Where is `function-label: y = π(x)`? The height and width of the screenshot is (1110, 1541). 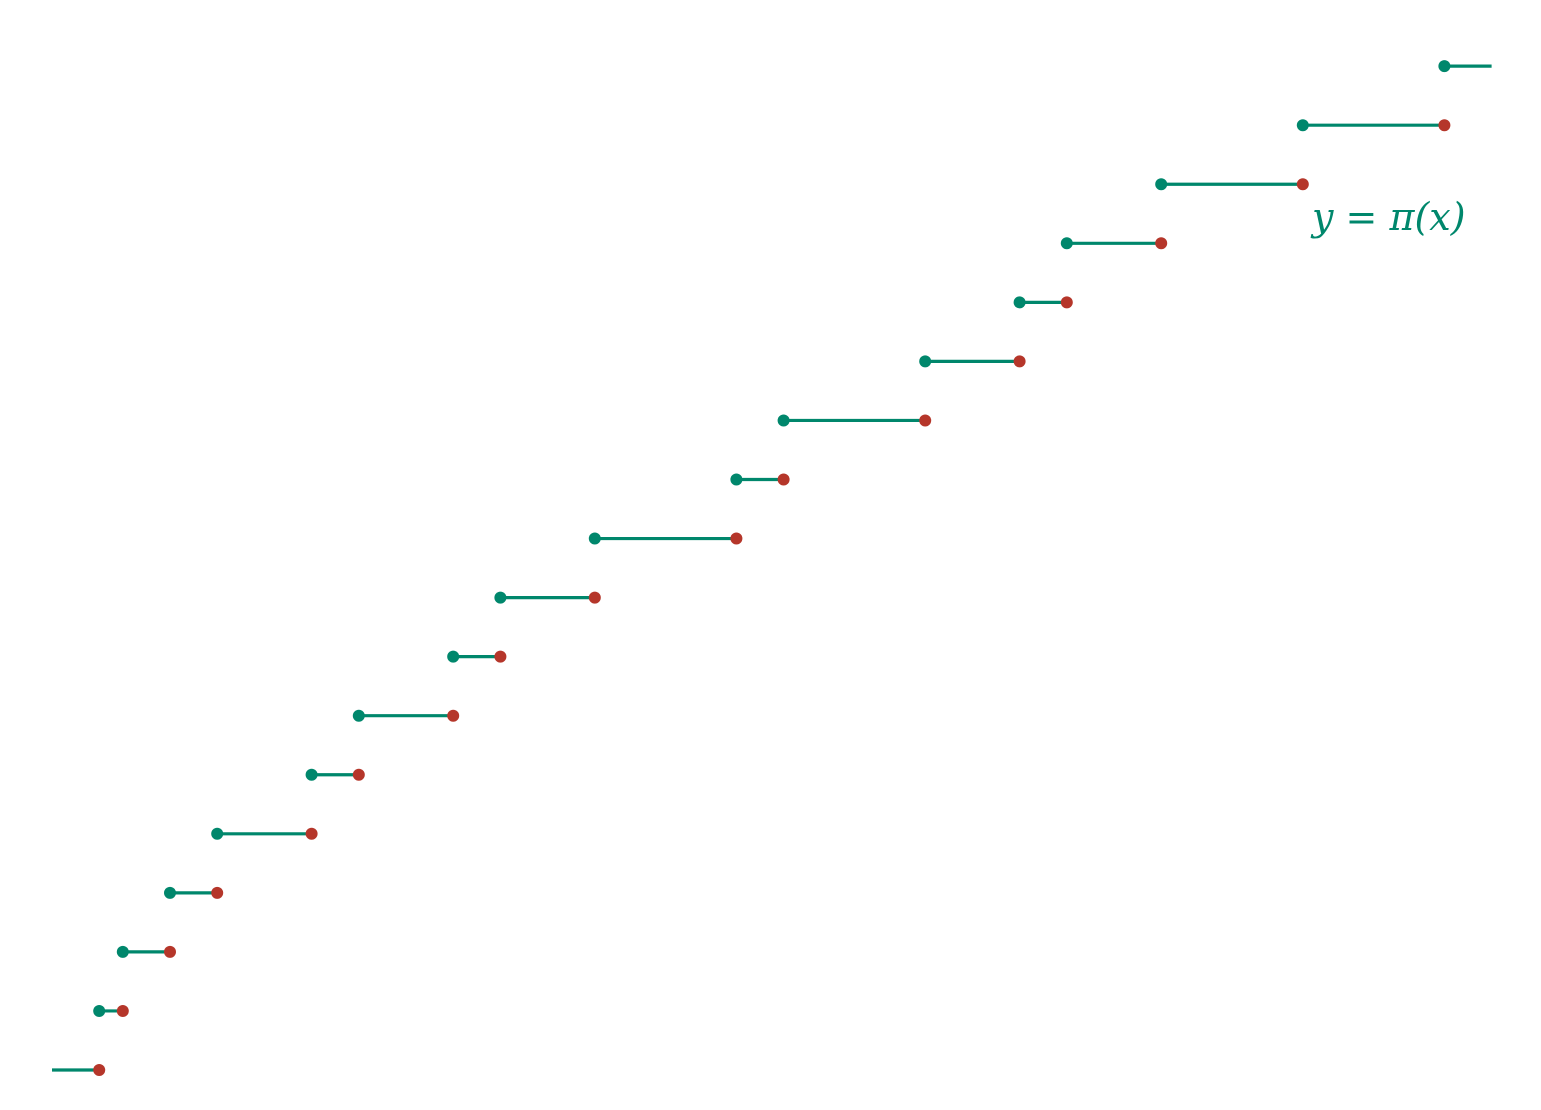 function-label: y = π(x) is located at coordinates (1388, 217).